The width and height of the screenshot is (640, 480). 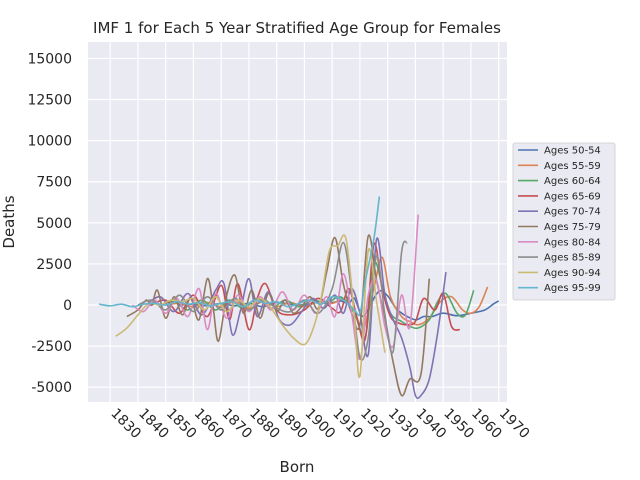 I want to click on x-tick-label: 1830, so click(x=125, y=424).